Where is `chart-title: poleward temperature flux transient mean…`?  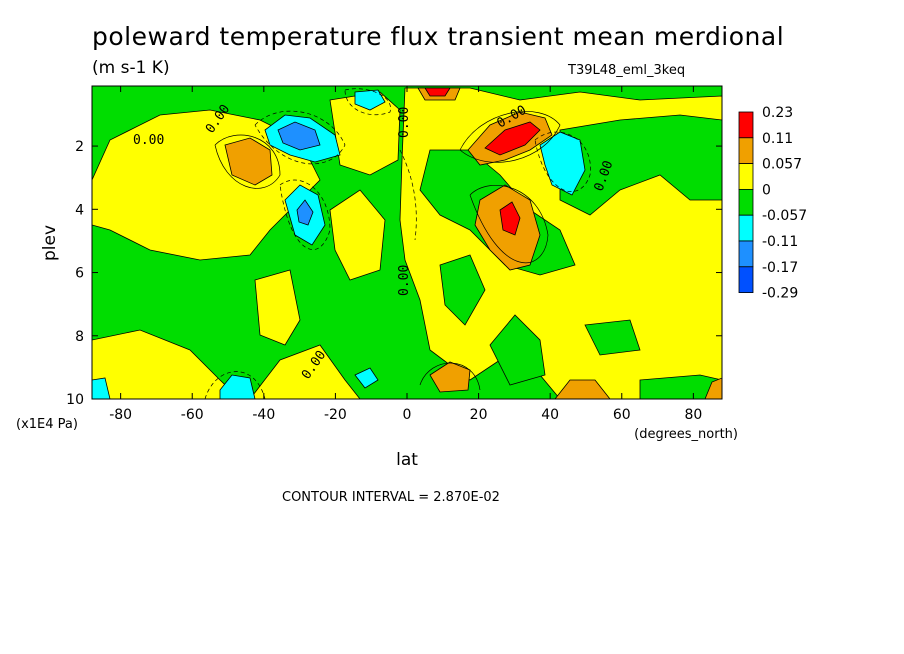
chart-title: poleward temperature flux transient mean… is located at coordinates (438, 36).